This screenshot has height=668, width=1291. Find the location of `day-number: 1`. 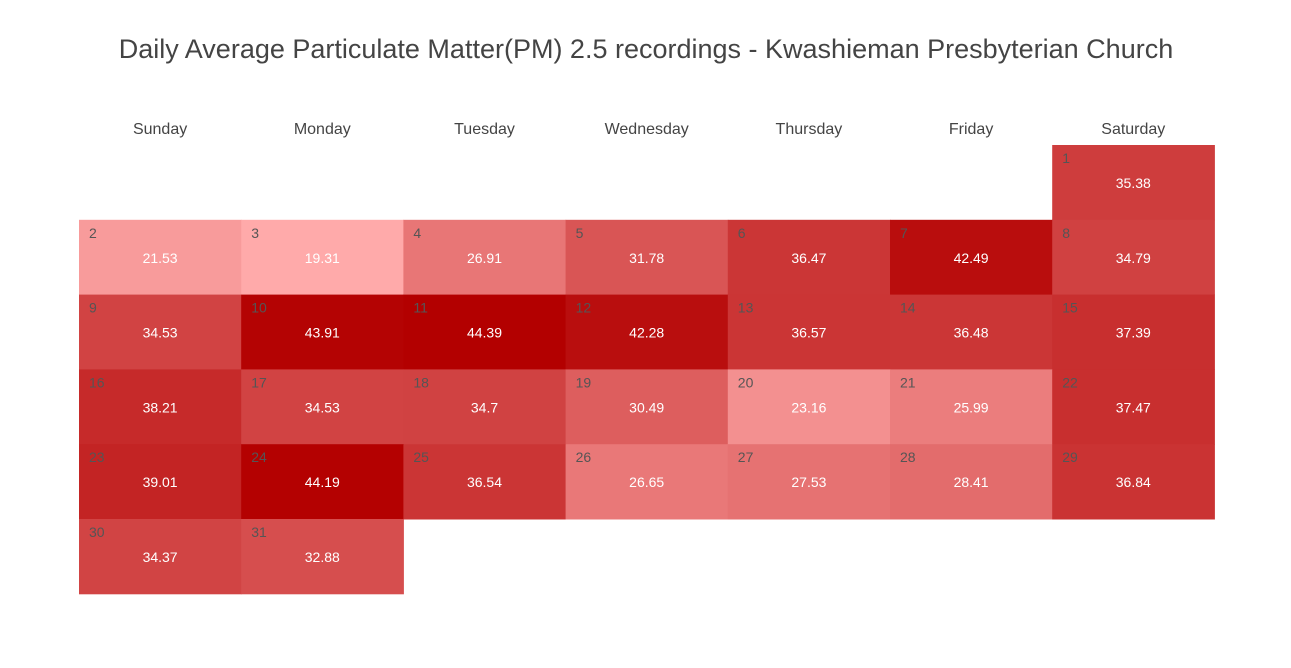

day-number: 1 is located at coordinates (1066, 158).